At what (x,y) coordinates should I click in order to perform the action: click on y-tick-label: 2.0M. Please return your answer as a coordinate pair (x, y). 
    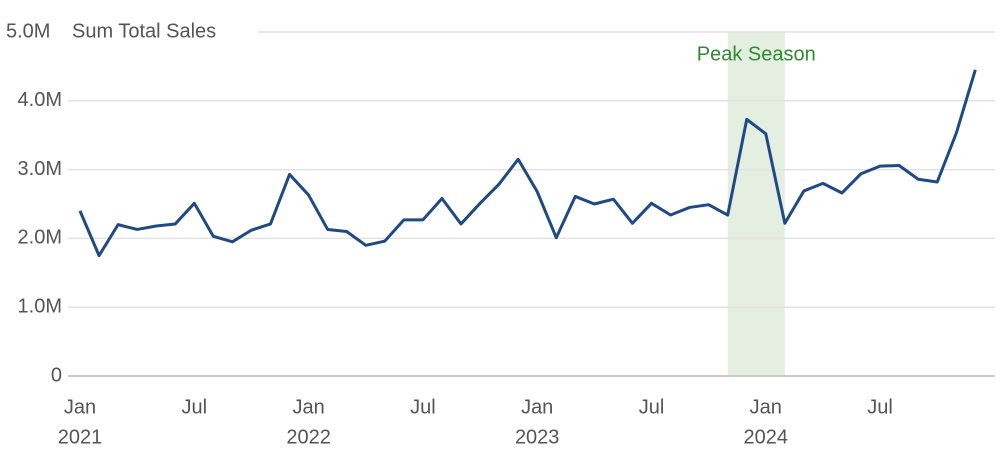
    Looking at the image, I should click on (40, 238).